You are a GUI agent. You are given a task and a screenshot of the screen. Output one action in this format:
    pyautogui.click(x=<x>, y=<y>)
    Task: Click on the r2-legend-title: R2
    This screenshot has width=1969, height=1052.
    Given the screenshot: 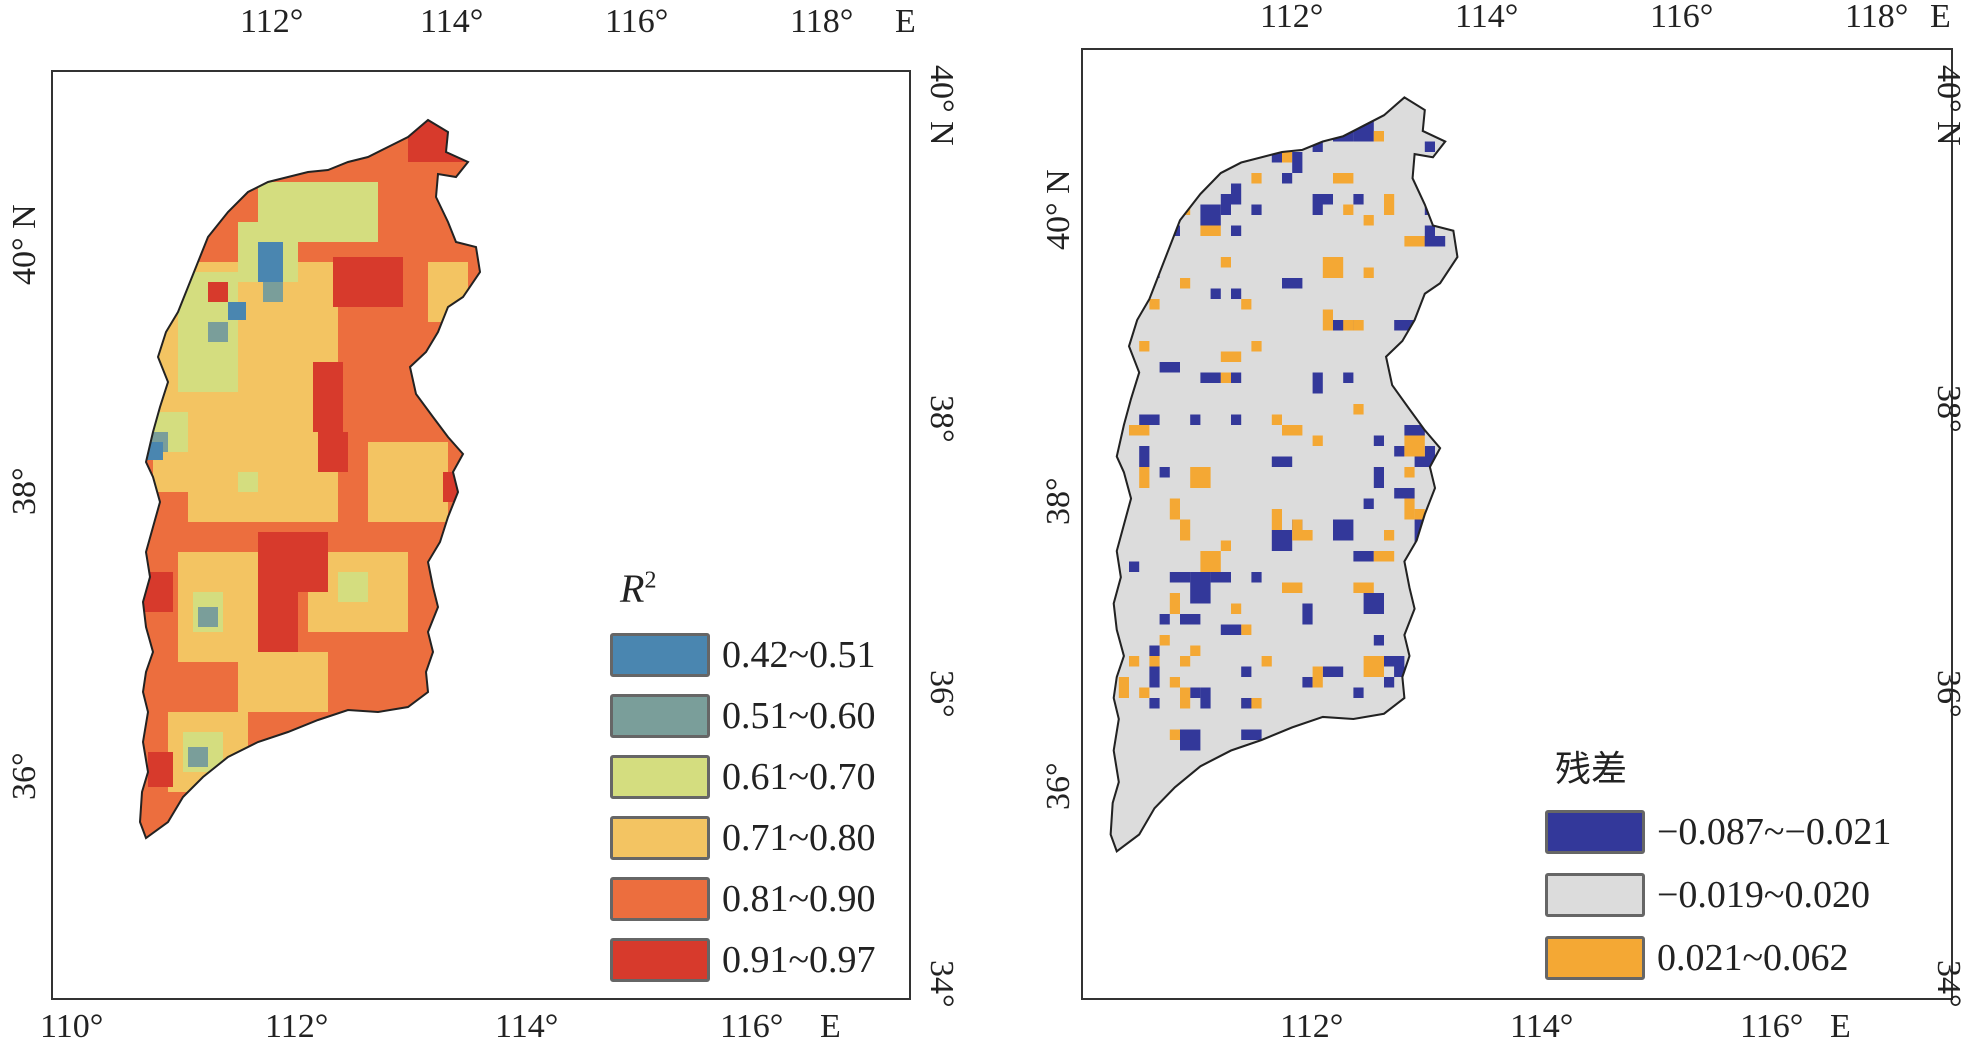 What is the action you would take?
    pyautogui.click(x=638, y=588)
    